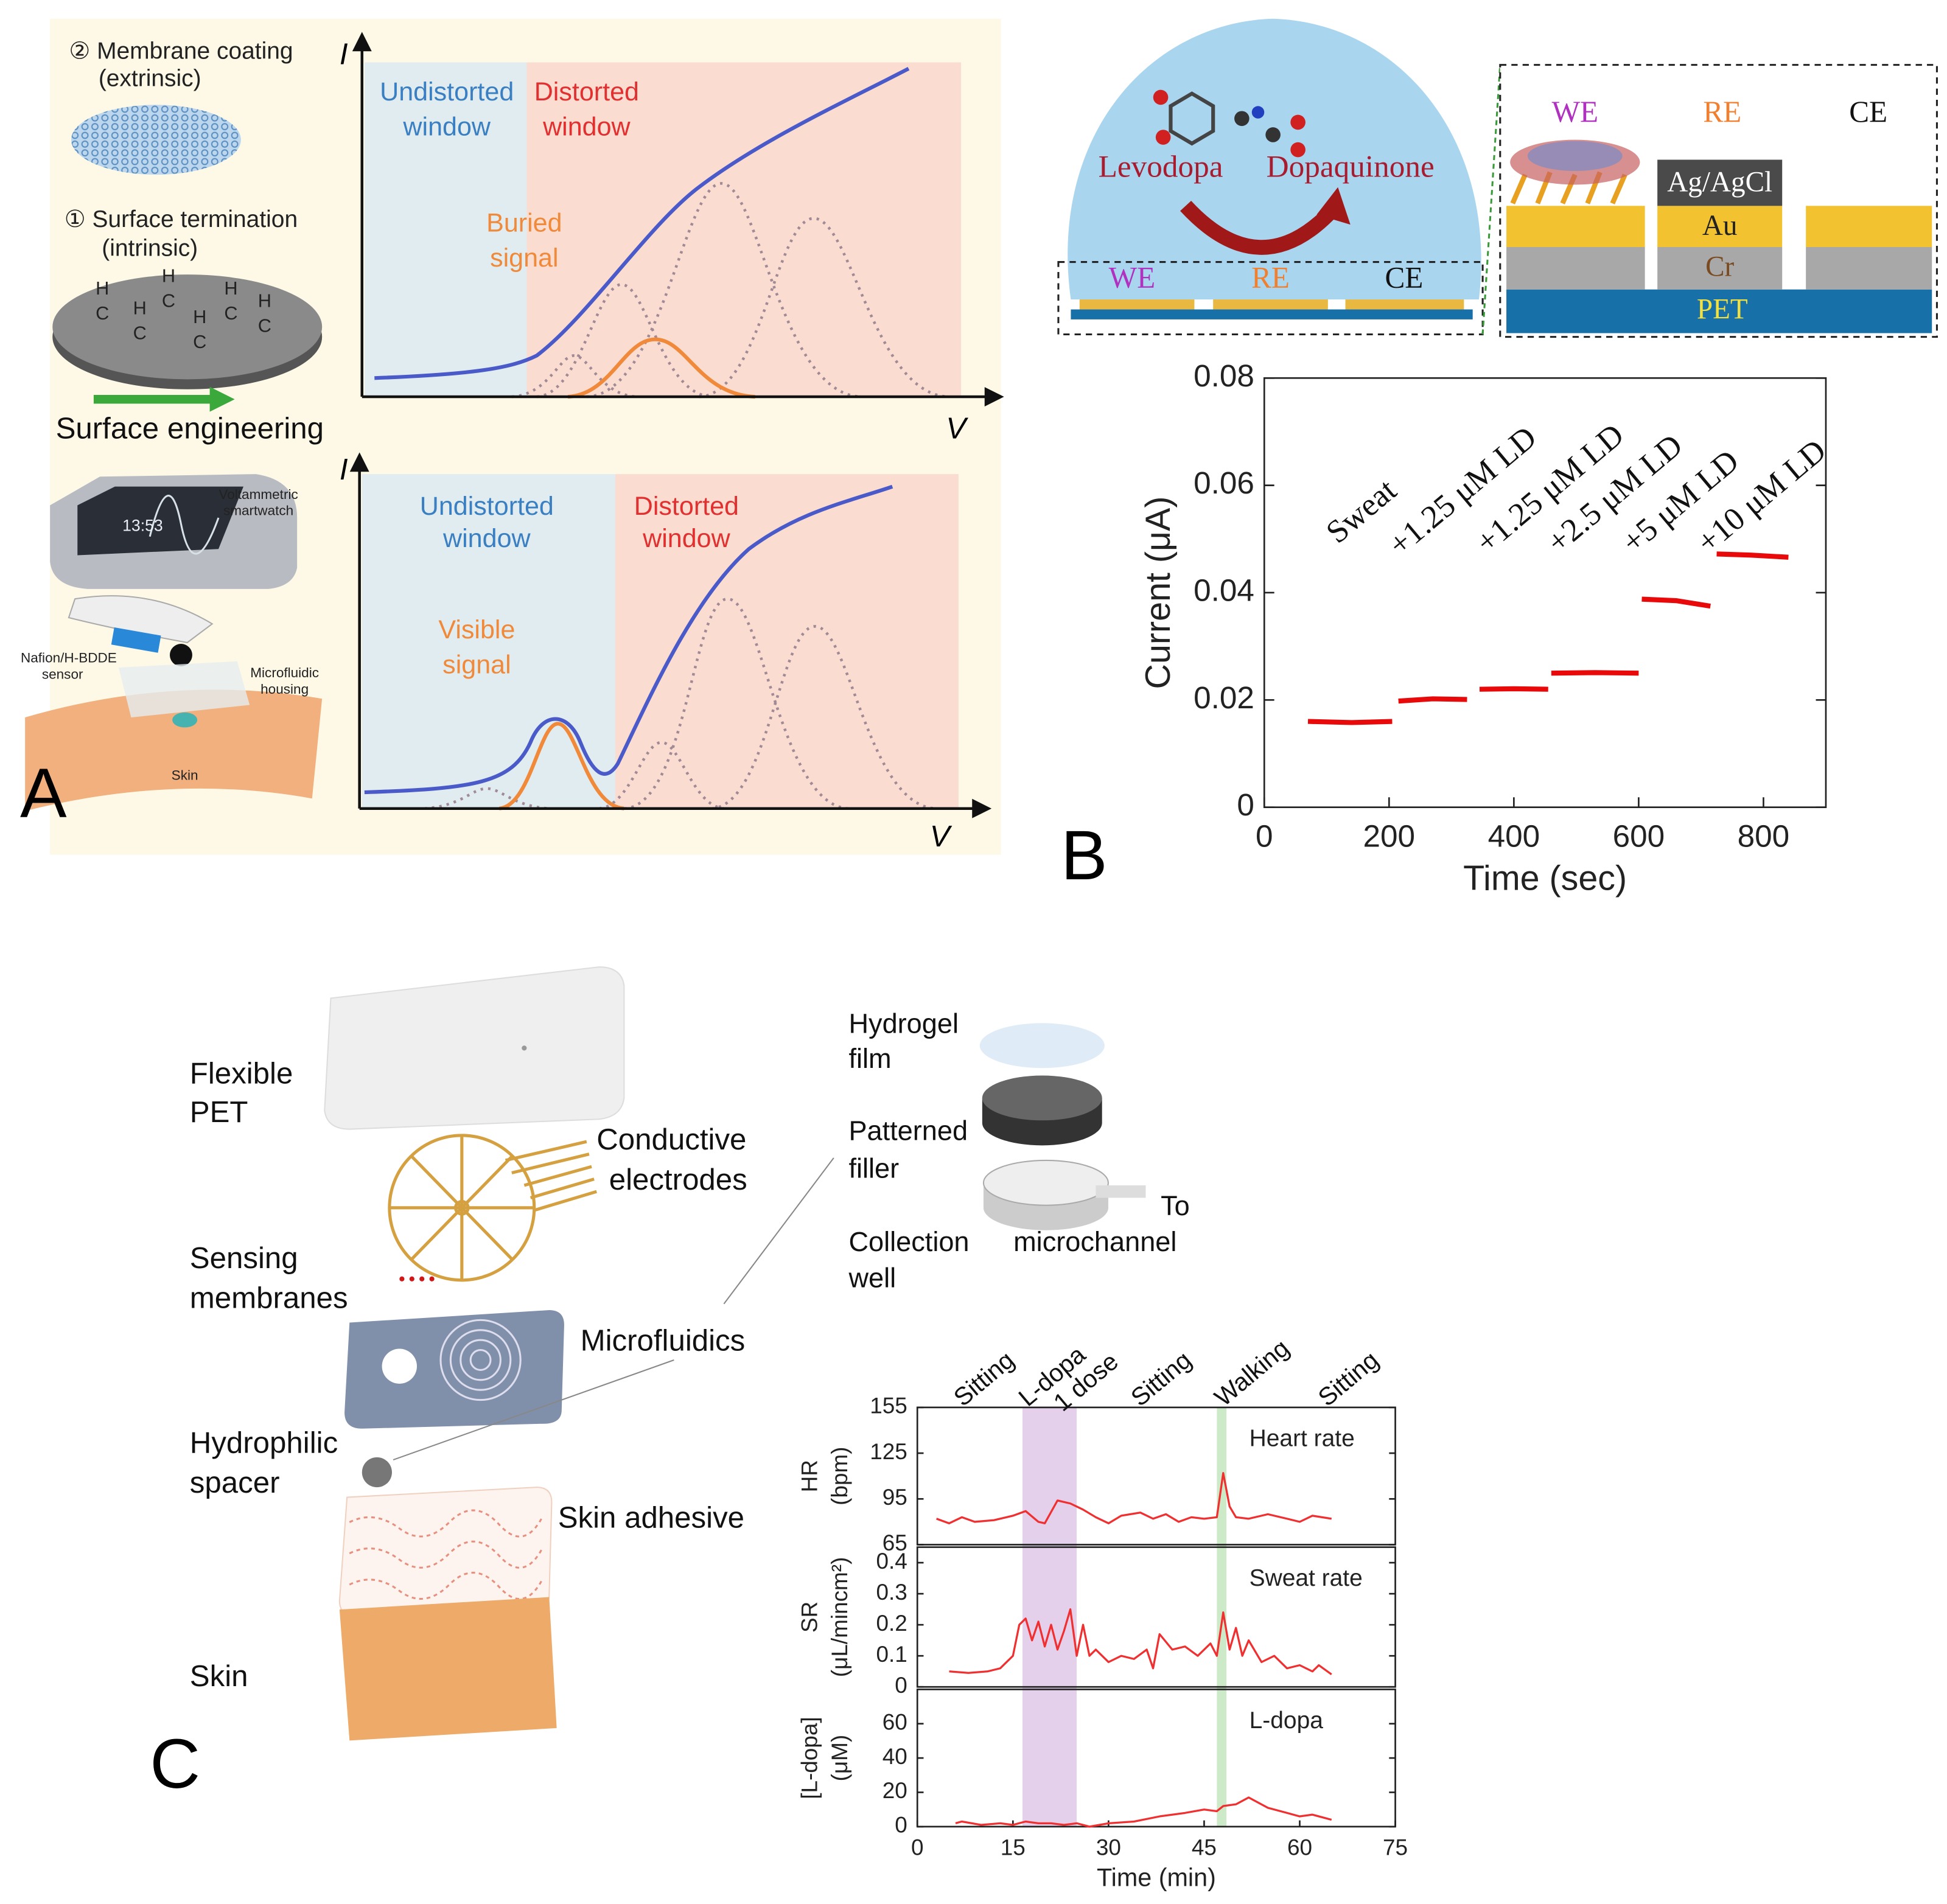 Image resolution: width=1947 pixels, height=1904 pixels. Describe the element at coordinates (1224, 375) in the screenshot. I see `y-tick-label: 0.08` at that location.